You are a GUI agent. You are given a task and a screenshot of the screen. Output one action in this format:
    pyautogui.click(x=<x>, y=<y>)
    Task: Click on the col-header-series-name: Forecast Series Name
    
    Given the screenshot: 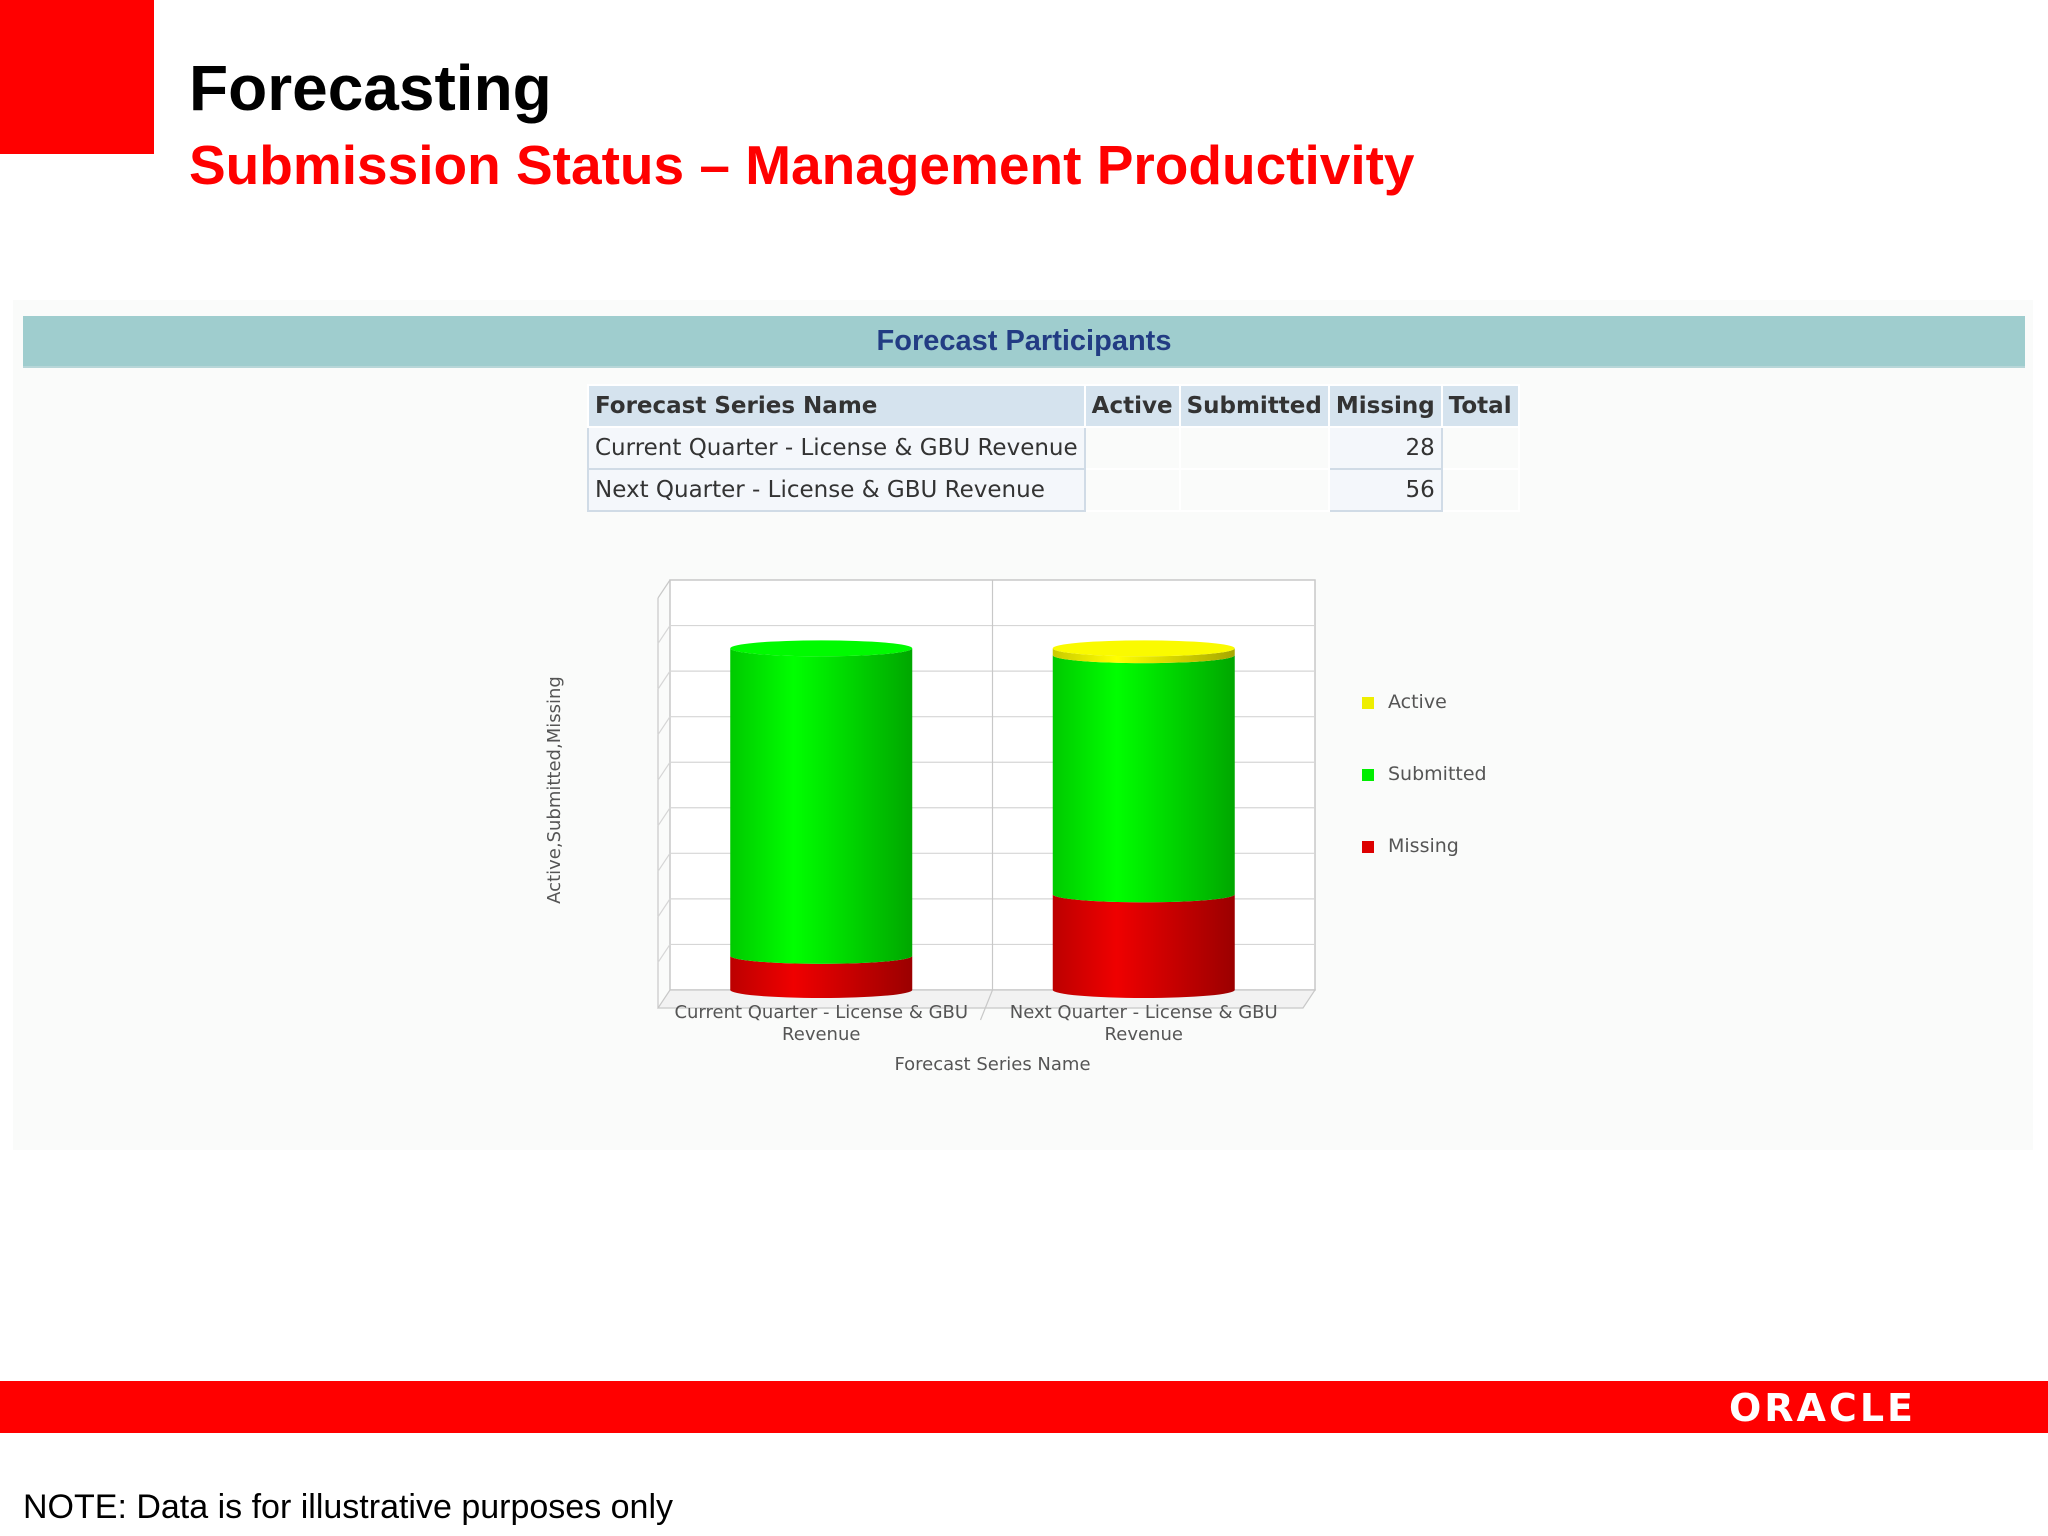 What is the action you would take?
    pyautogui.click(x=836, y=406)
    